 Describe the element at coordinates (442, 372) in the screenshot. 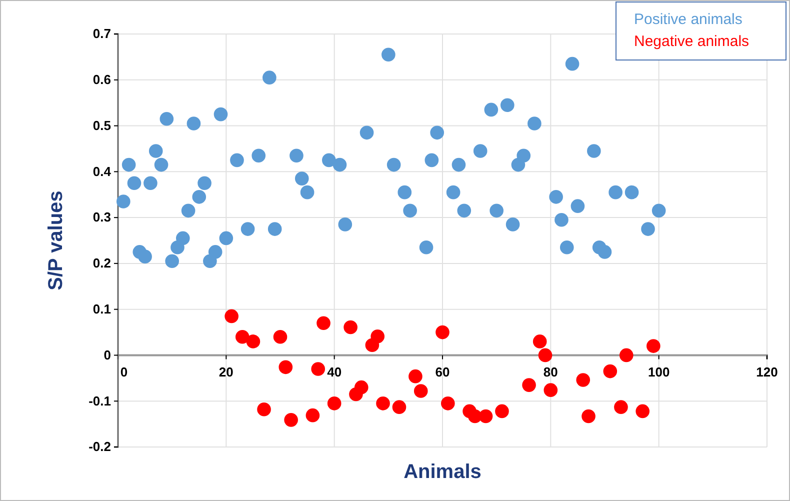

I see `x-tick-label: 60` at that location.